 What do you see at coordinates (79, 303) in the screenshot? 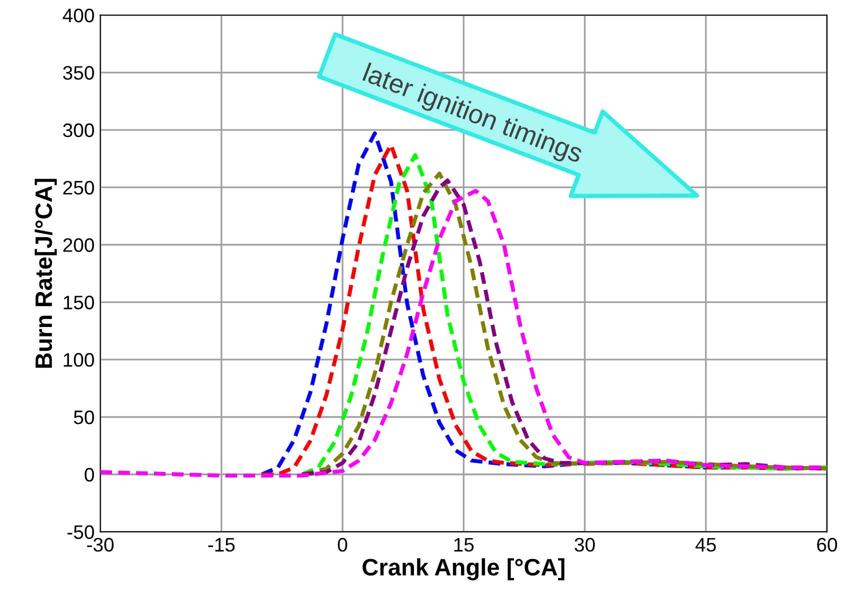
I see `y-tick-label: 150` at bounding box center [79, 303].